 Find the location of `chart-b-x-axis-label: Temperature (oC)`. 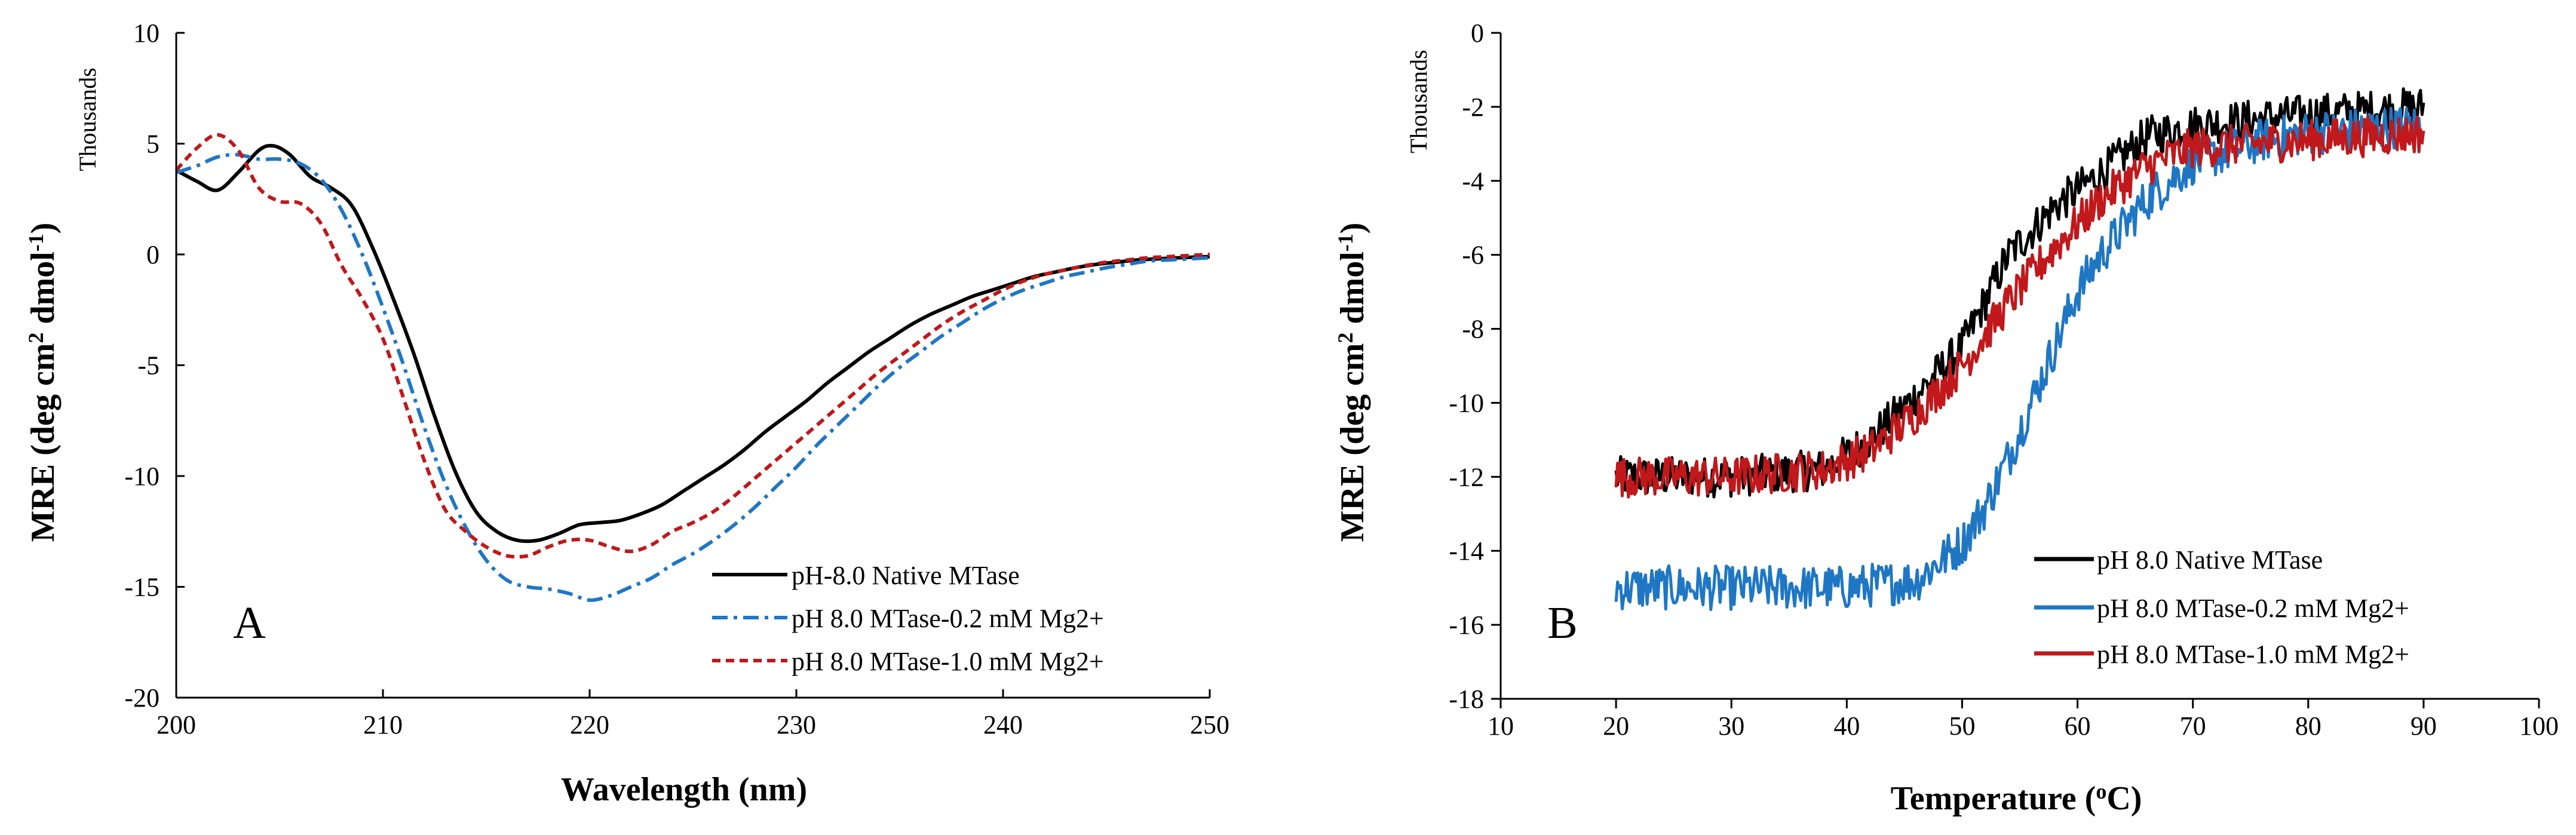

chart-b-x-axis-label: Temperature (oC) is located at coordinates (2017, 798).